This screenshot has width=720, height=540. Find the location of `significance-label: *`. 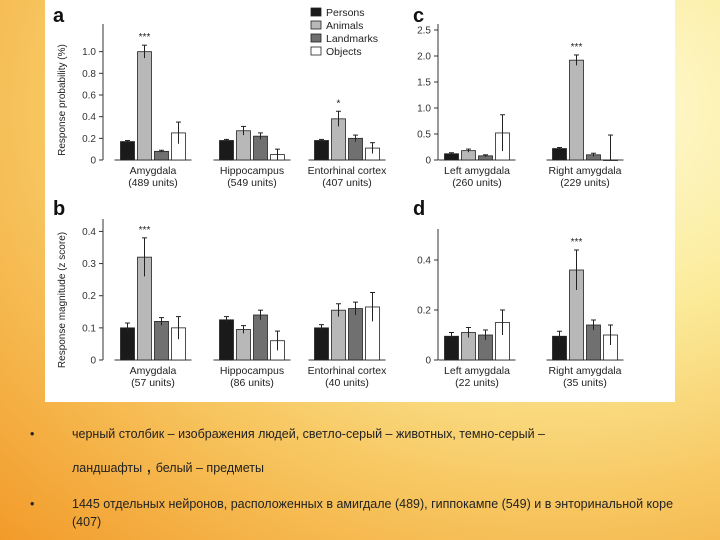

significance-label: * is located at coordinates (339, 103).